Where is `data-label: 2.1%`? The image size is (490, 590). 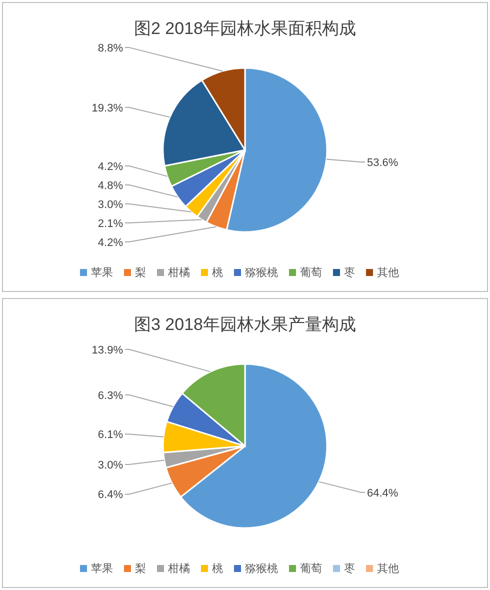 data-label: 2.1% is located at coordinates (111, 224).